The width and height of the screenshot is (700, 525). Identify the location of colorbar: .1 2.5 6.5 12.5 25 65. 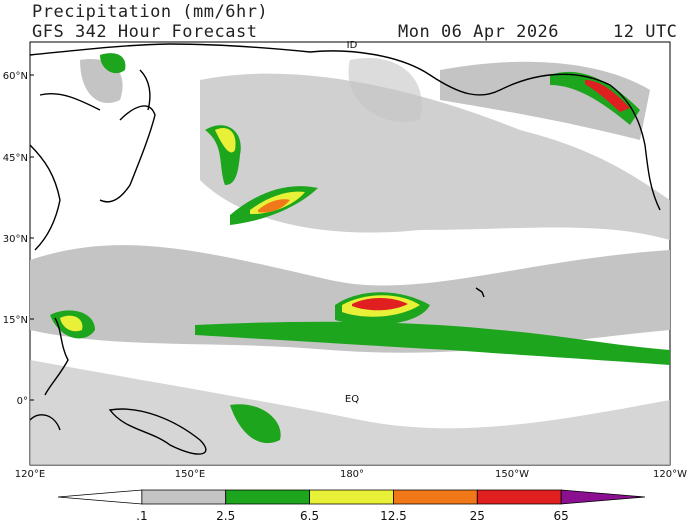
(351, 506).